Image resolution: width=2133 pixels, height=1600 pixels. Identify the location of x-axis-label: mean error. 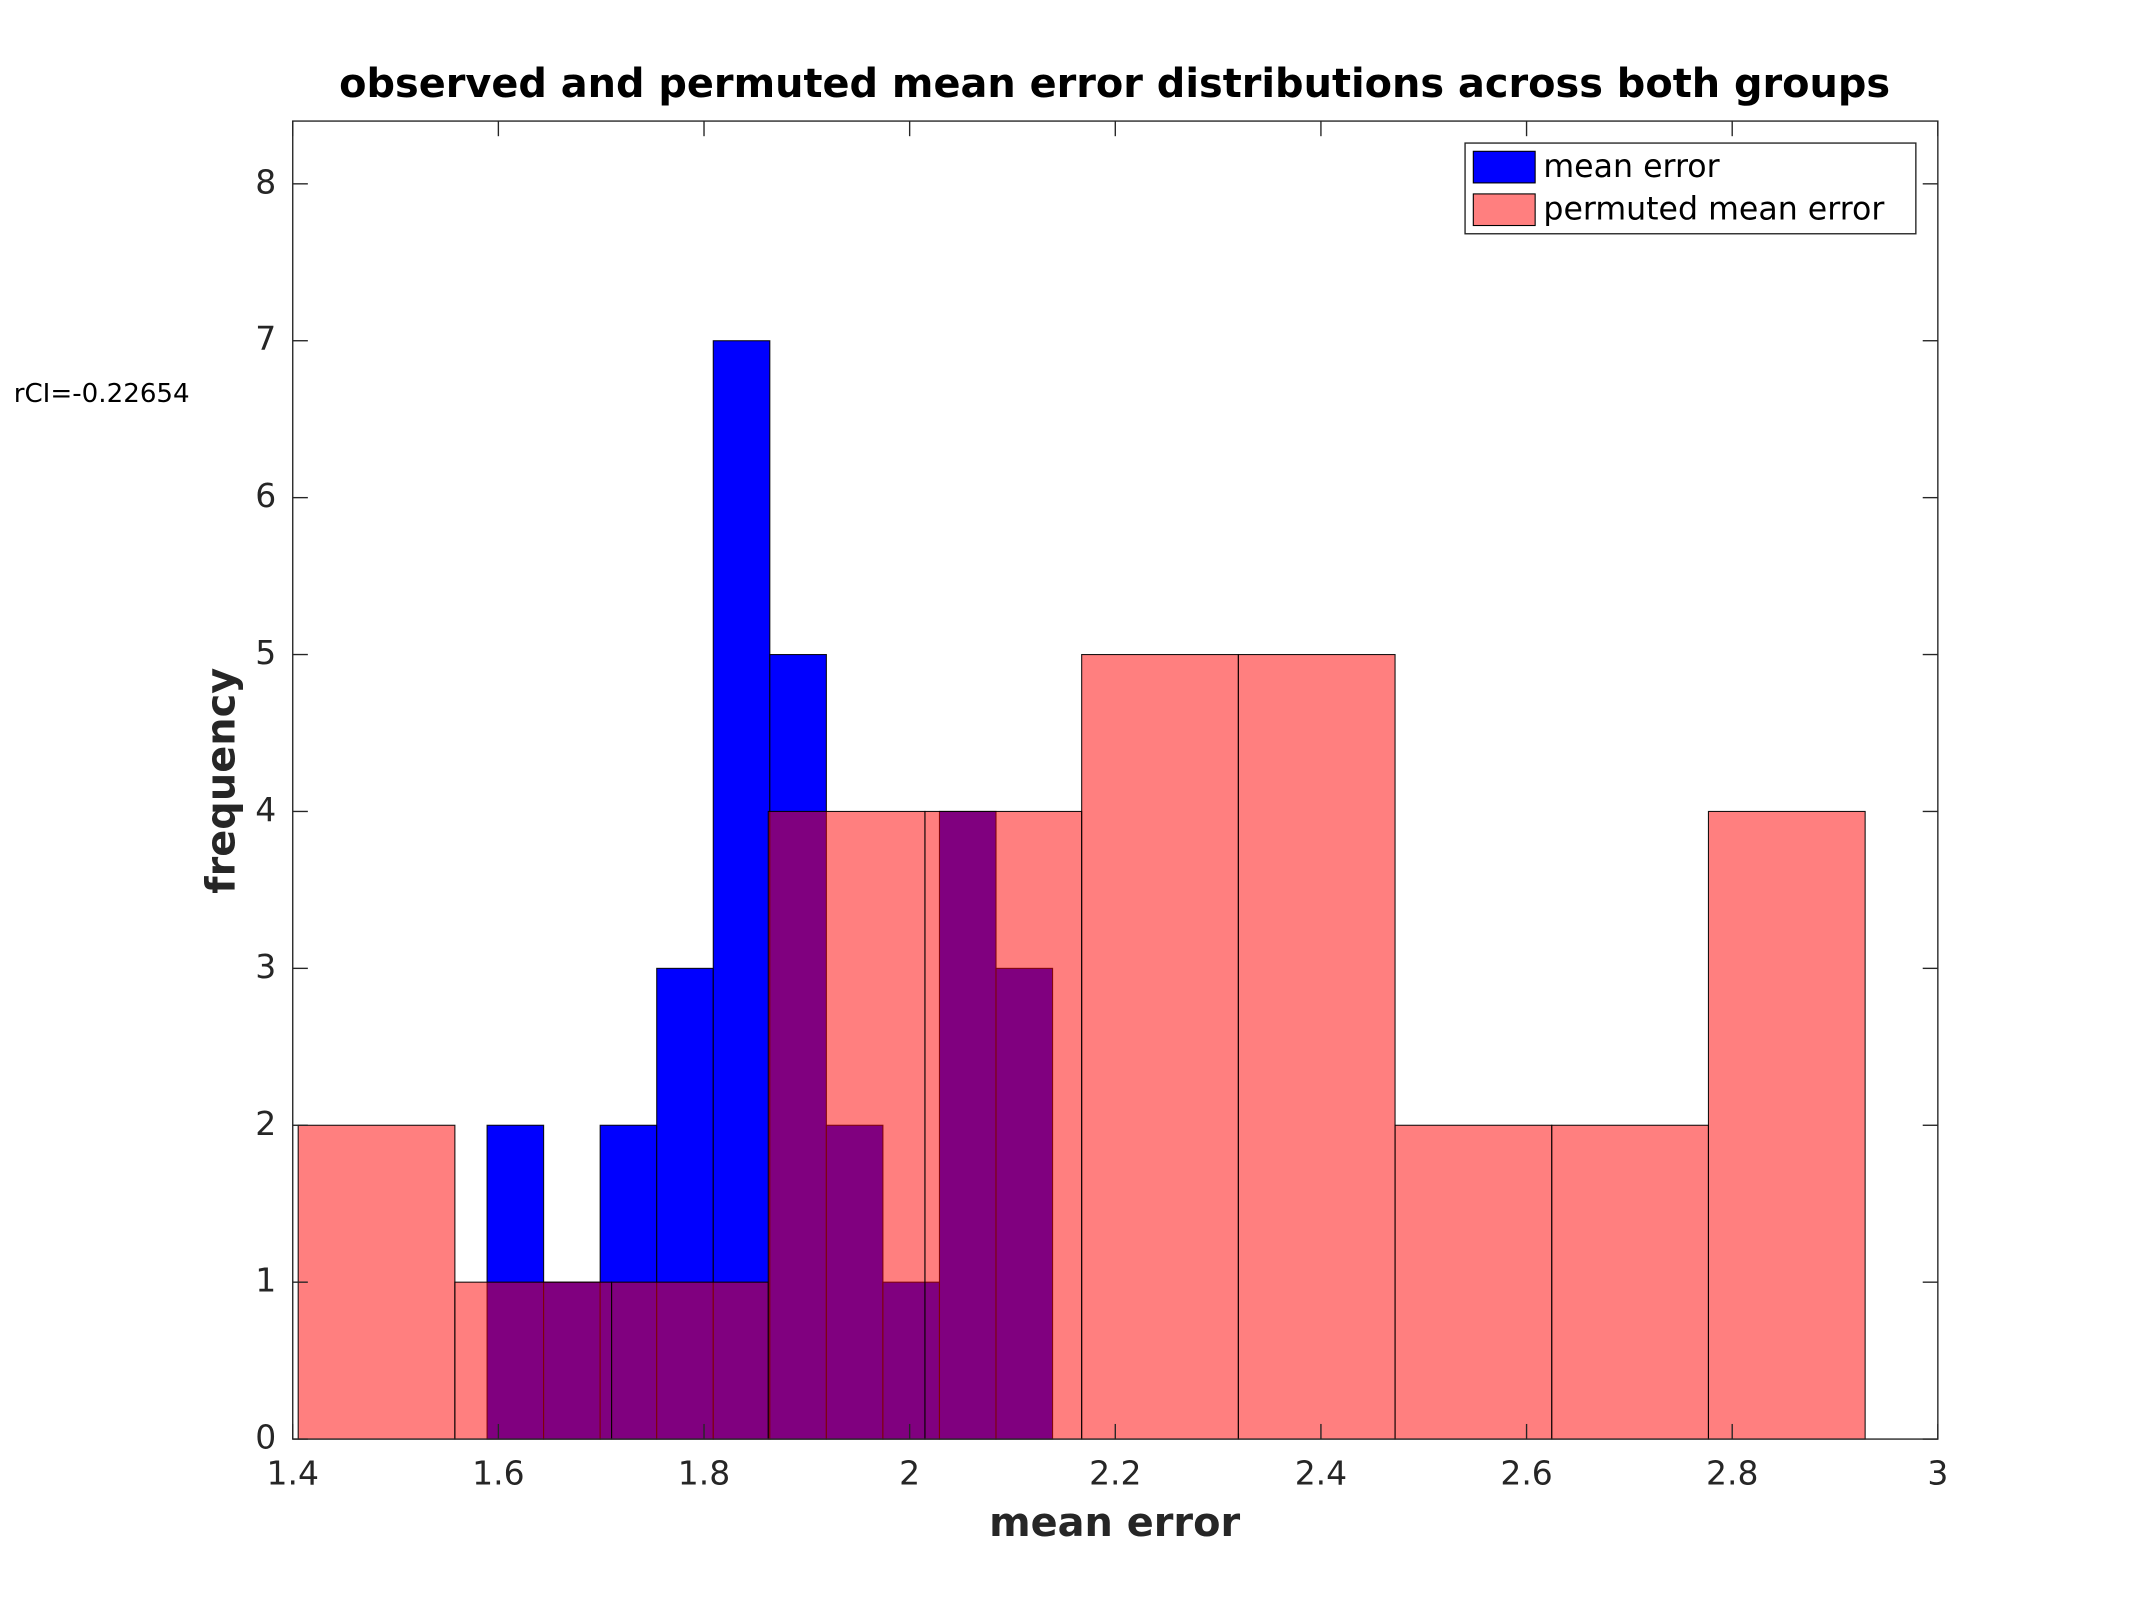
(1114, 1523).